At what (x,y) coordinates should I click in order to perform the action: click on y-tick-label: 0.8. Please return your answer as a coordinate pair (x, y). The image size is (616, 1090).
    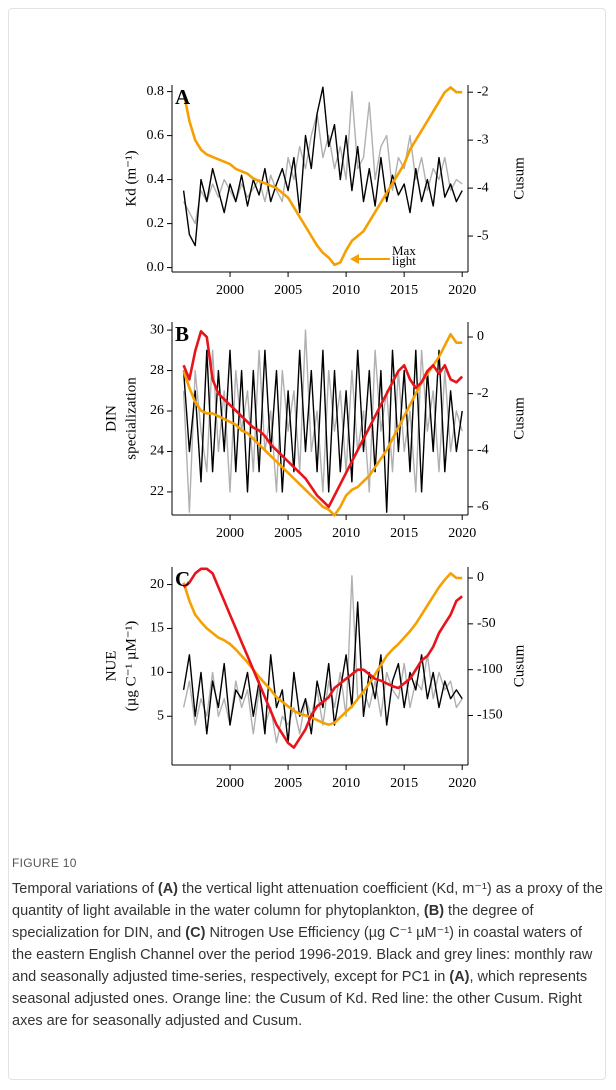
    Looking at the image, I should click on (156, 91).